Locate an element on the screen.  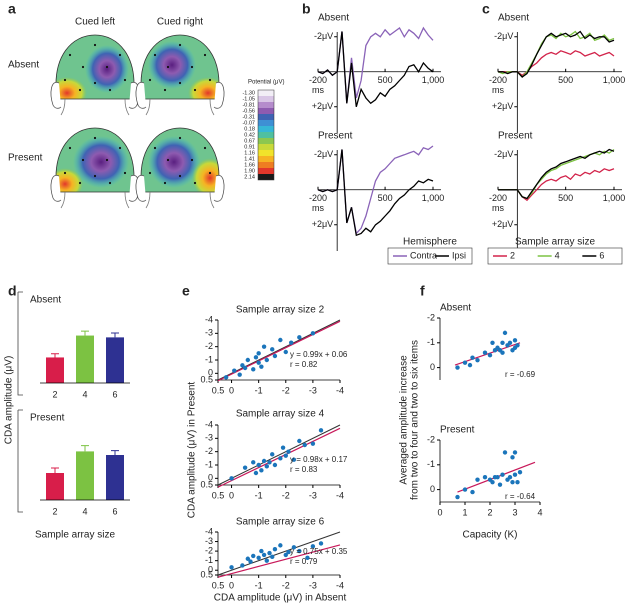
subplot-title: Sample array size 6 is located at coordinates (280, 522).